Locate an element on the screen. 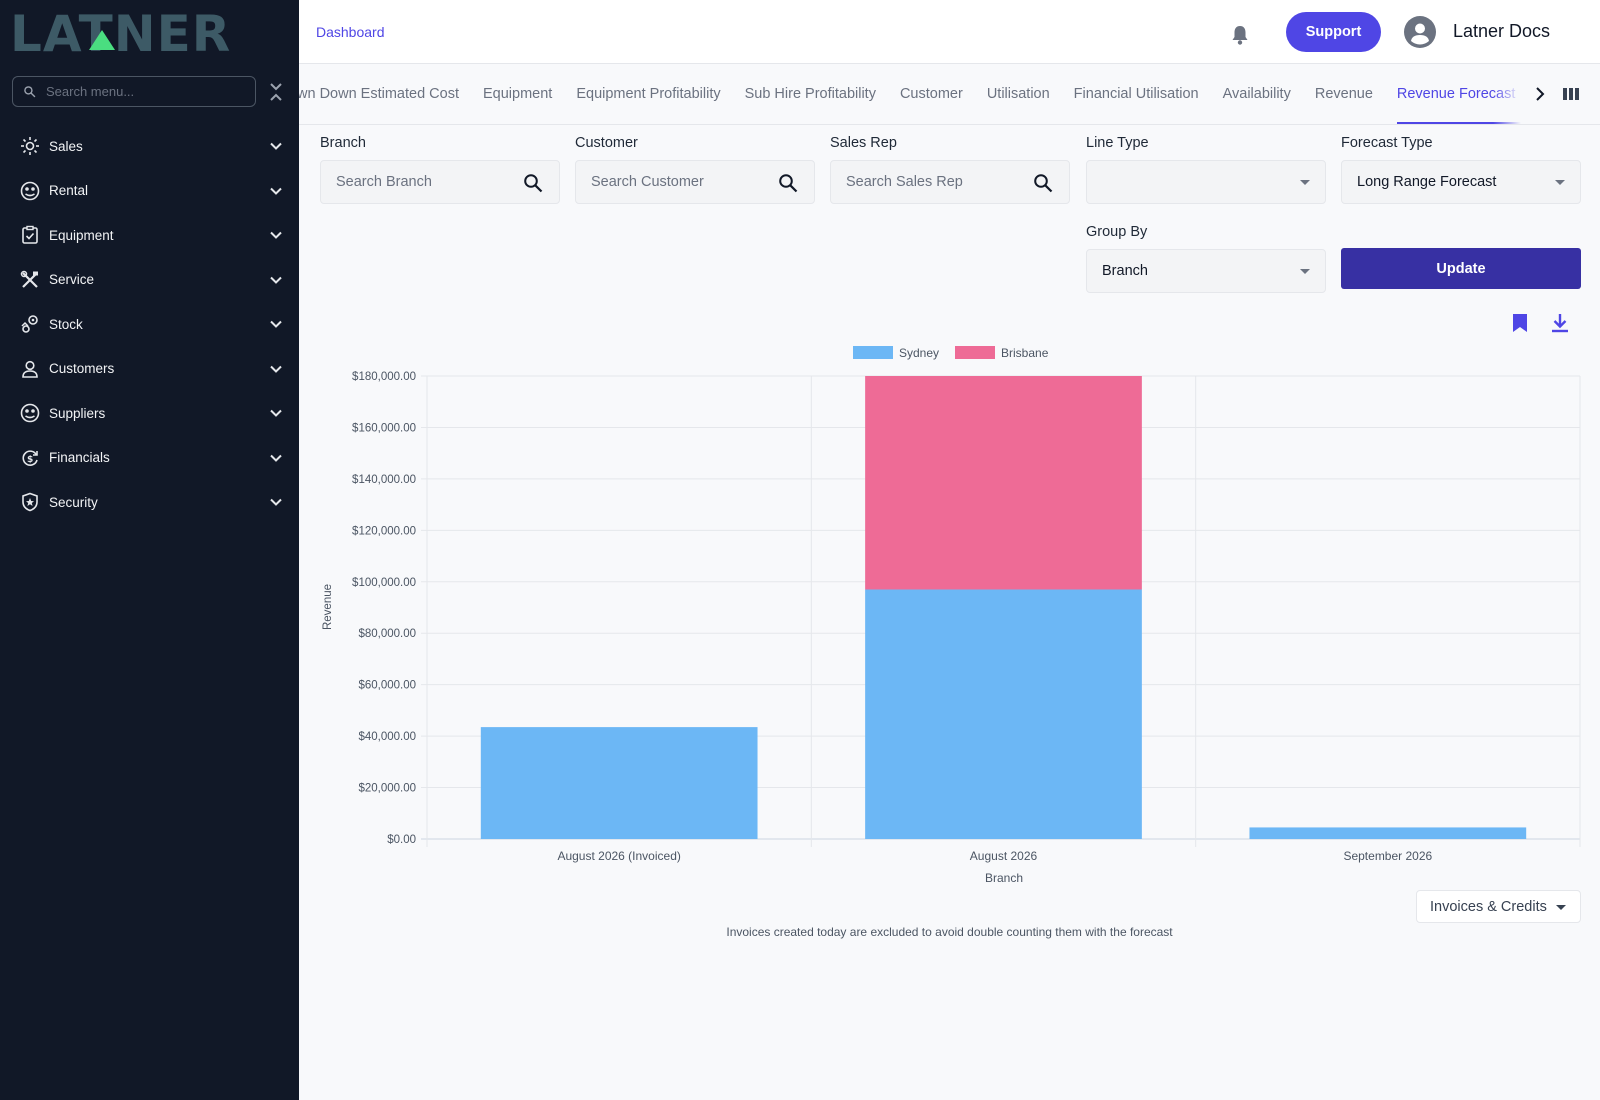  bookmark-icon is located at coordinates (1520, 323).